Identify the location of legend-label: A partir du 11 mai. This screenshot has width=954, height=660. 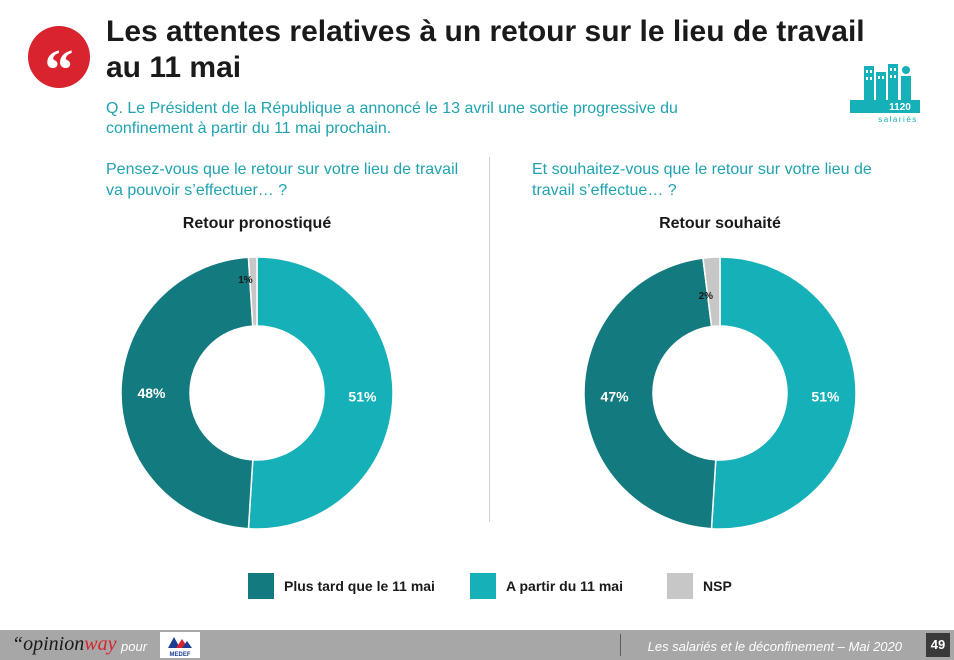
(564, 586).